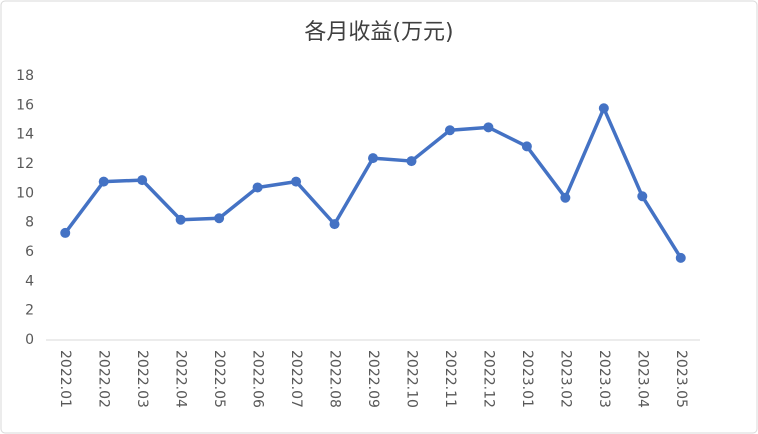  What do you see at coordinates (29, 281) in the screenshot?
I see `y-tick-label: 4` at bounding box center [29, 281].